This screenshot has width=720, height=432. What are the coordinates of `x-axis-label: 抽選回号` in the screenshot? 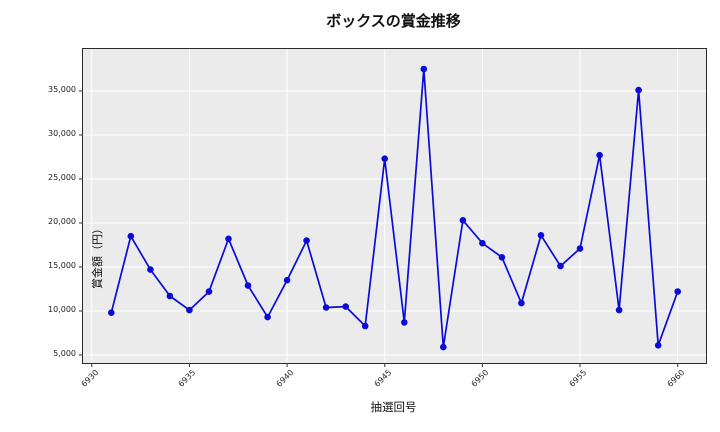 It's located at (393, 407).